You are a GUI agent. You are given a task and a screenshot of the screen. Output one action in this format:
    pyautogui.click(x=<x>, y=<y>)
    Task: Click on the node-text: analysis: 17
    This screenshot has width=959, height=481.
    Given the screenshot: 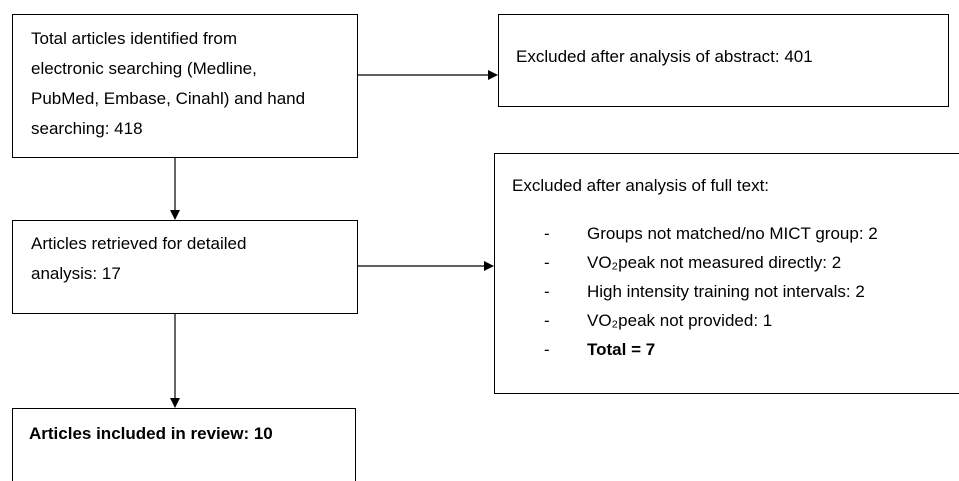 What is the action you would take?
    pyautogui.click(x=76, y=273)
    